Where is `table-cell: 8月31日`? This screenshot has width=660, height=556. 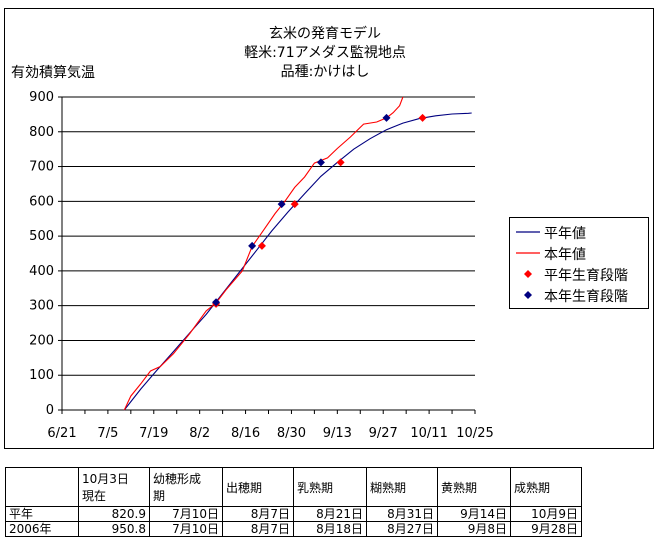 table-cell: 8月31日 is located at coordinates (402, 514).